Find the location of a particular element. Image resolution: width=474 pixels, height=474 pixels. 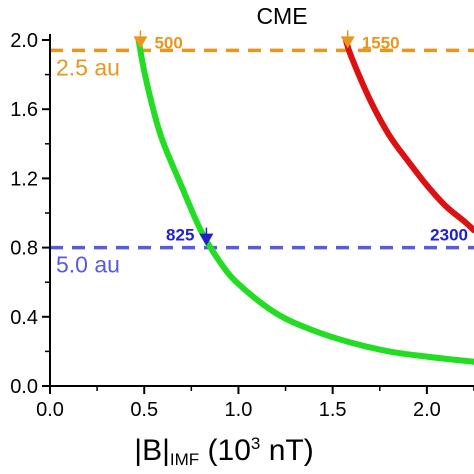

x-tick-label-3: 1.5 is located at coordinates (333, 410).